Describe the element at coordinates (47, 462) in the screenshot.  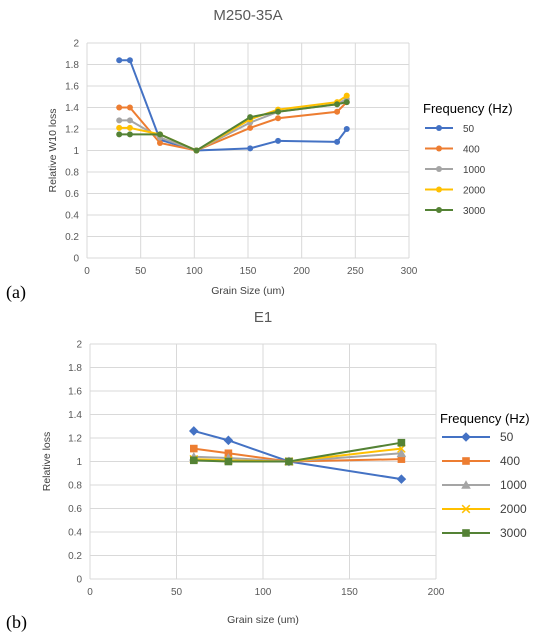
I see `y-axis-label: Relative loss` at that location.